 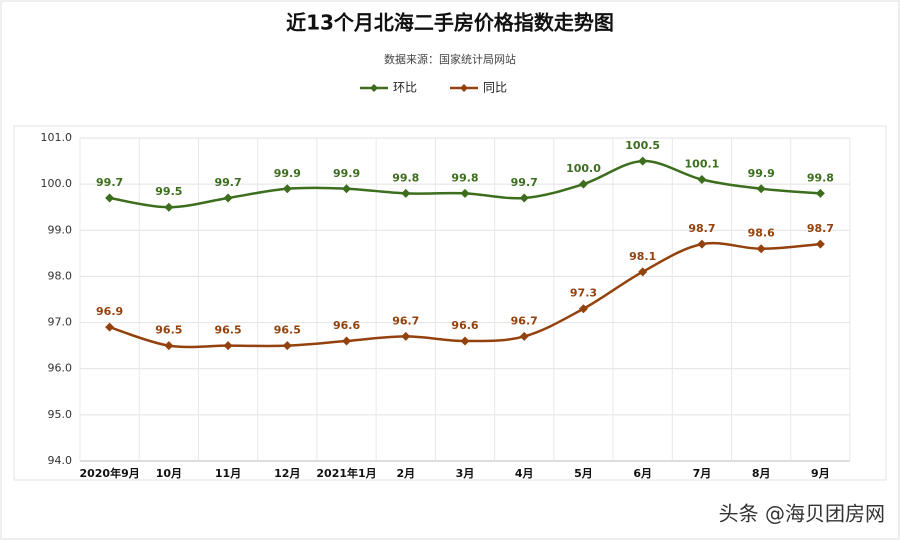 I want to click on x-tick-label: 12月, so click(x=287, y=473).